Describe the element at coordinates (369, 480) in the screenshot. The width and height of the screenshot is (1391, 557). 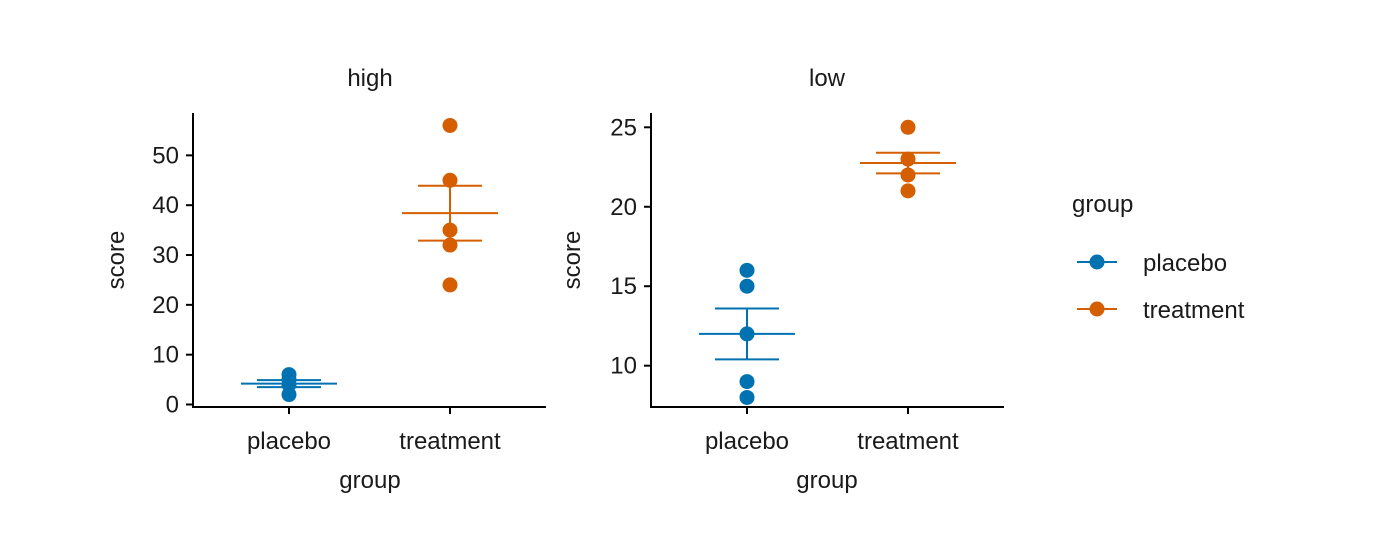
I see `x-axis-title-high: group` at that location.